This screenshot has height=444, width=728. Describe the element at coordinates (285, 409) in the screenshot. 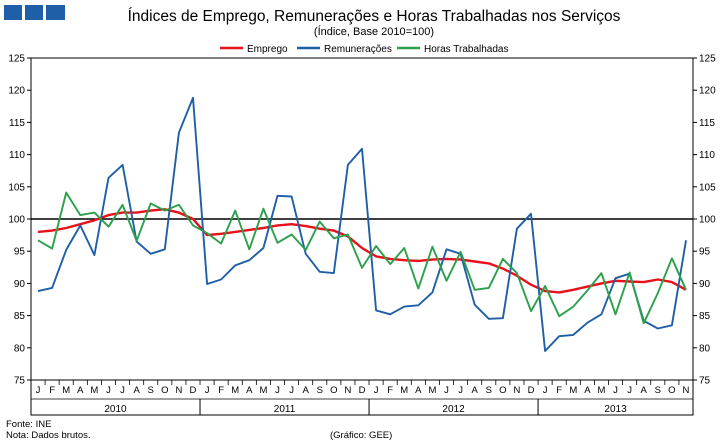

I see `x-year-label: 2011` at that location.